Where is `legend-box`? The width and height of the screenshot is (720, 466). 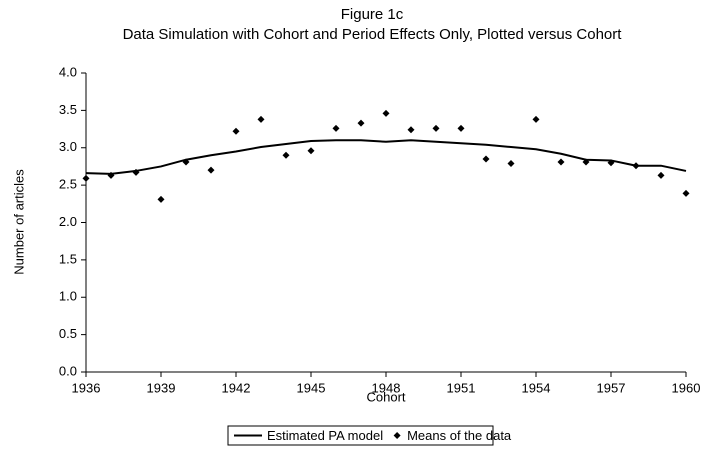 legend-box is located at coordinates (360, 435).